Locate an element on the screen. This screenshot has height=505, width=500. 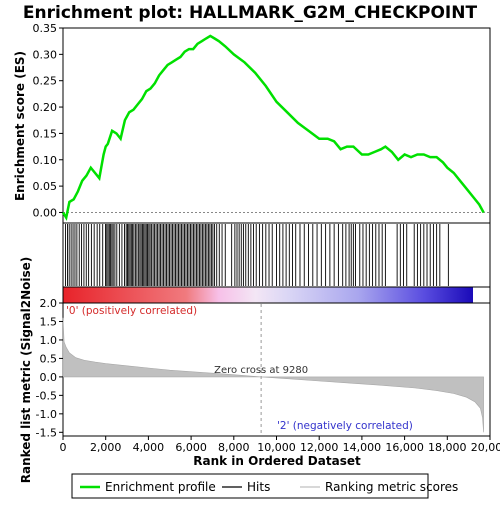
metric-y-tick-label: 1.0 is located at coordinates (49, 340).